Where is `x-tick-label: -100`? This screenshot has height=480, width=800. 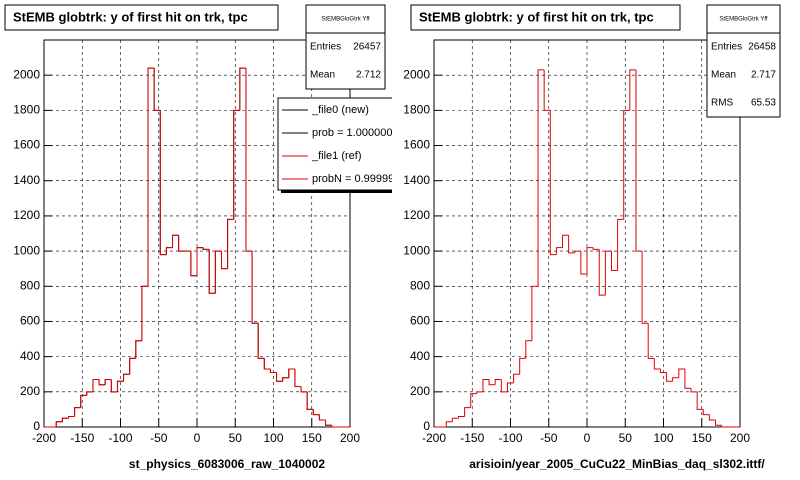
x-tick-label: -100 is located at coordinates (120, 438).